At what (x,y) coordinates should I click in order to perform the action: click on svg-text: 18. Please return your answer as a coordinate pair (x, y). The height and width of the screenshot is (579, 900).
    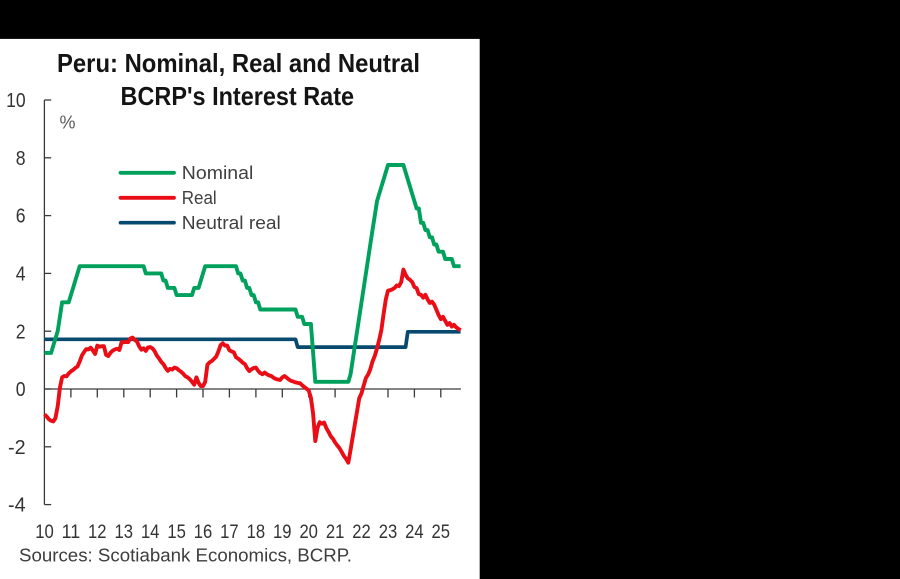
    Looking at the image, I should click on (256, 532).